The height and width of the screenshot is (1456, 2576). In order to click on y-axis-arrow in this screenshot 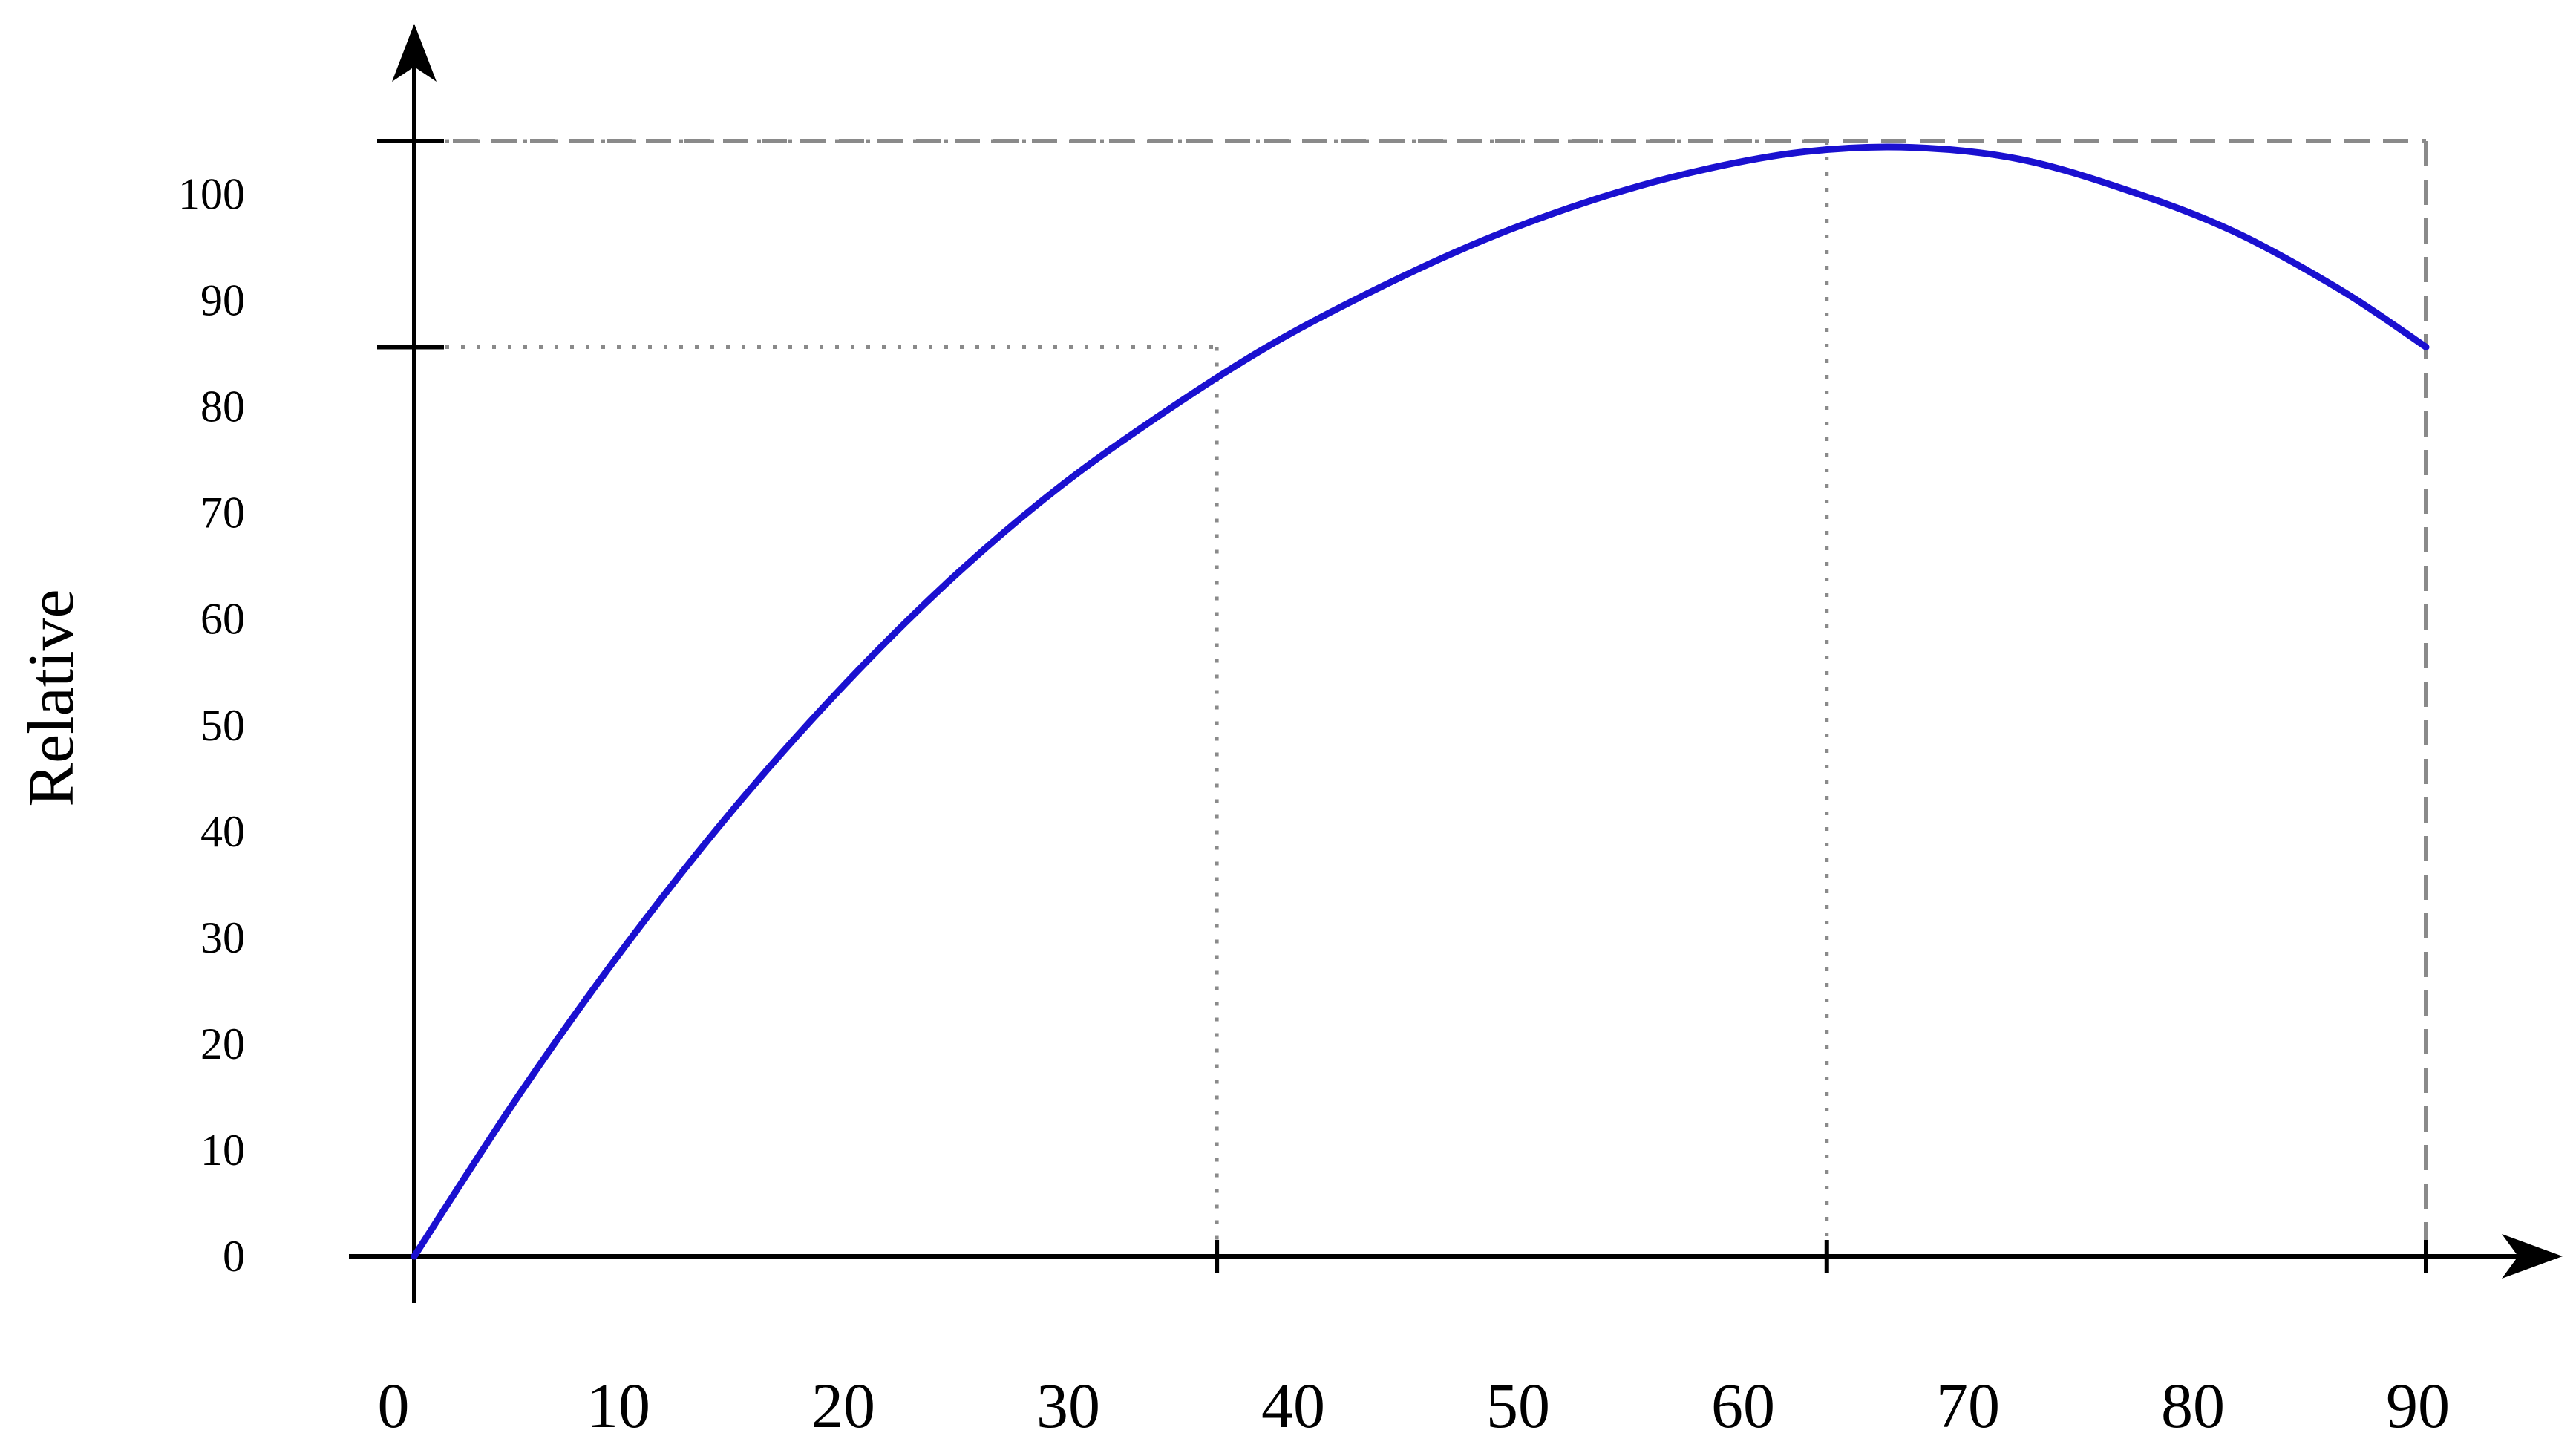, I will do `click(415, 53)`.